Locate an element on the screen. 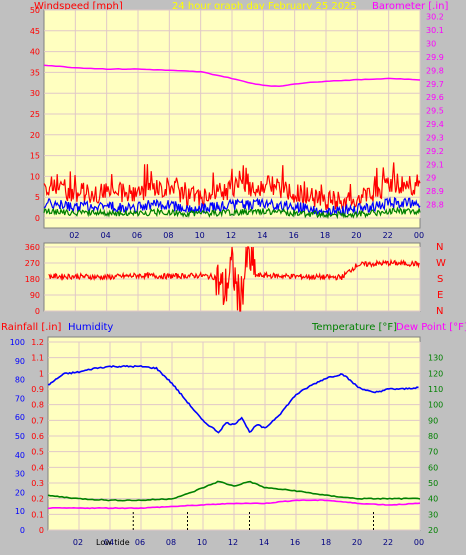 The image size is (466, 555). direction-y-tick: 180 is located at coordinates (32, 279).